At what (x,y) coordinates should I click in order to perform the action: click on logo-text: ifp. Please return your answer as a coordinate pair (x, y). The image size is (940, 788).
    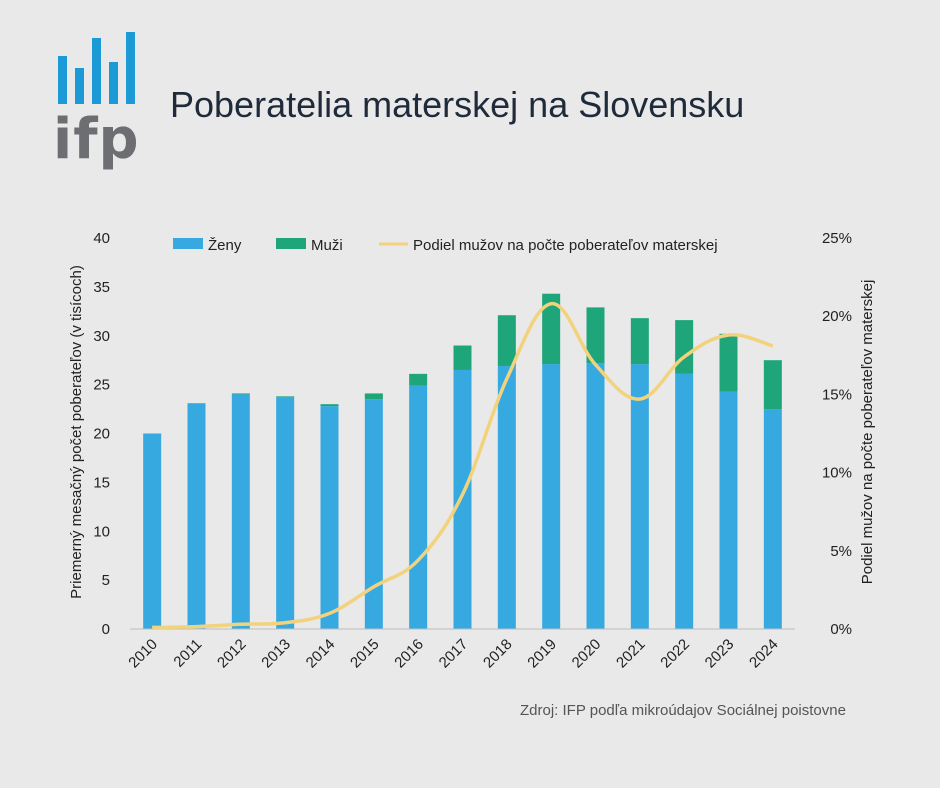
    Looking at the image, I should click on (96, 139).